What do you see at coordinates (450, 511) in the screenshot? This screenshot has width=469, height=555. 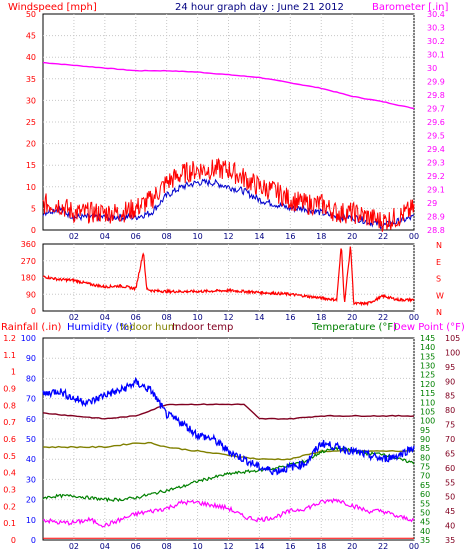 I see `dewpoint-tick-label: 45` at bounding box center [450, 511].